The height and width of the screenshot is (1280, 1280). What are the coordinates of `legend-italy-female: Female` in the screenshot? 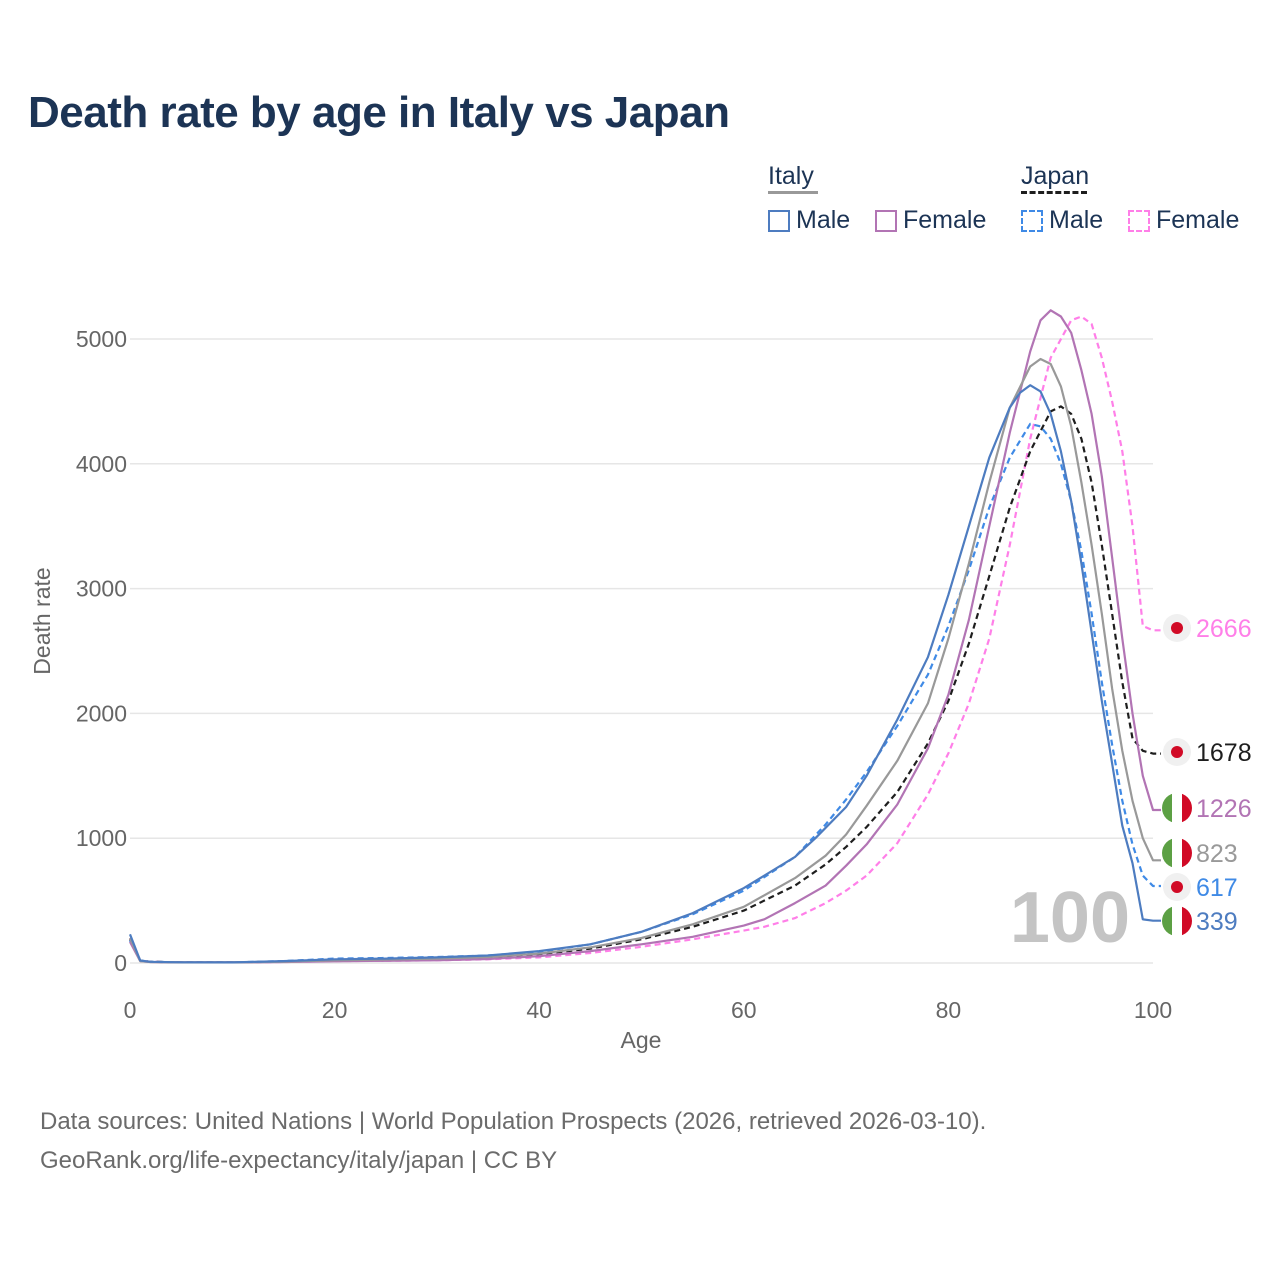 It's located at (930, 220).